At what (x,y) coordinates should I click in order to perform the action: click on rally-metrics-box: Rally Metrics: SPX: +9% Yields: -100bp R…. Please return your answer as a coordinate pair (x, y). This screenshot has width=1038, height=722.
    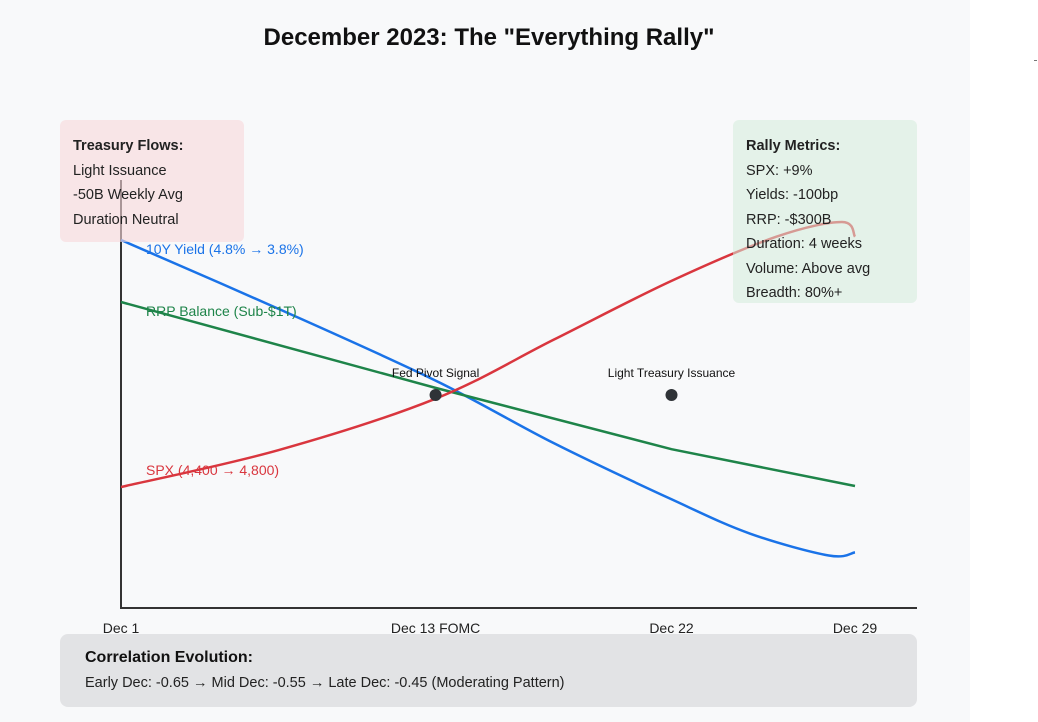
    Looking at the image, I should click on (825, 211).